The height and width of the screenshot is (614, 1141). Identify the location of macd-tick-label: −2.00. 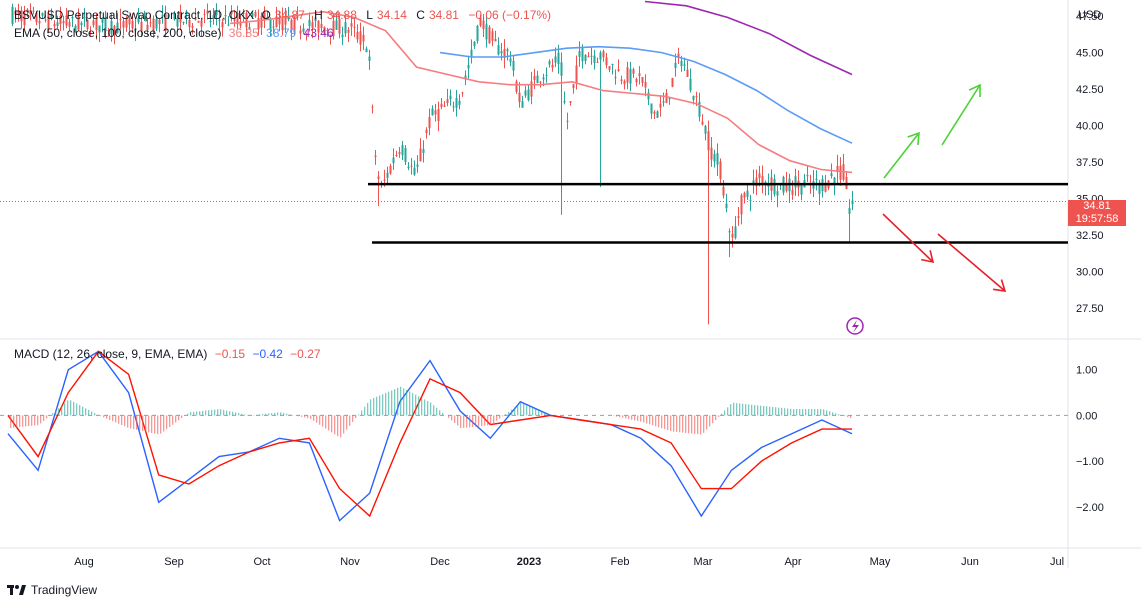
(1090, 508).